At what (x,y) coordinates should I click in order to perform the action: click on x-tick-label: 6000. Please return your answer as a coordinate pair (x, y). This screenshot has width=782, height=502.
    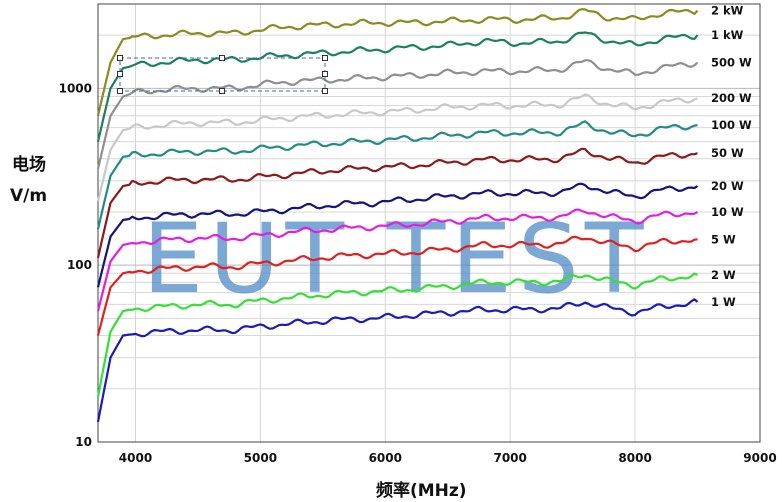
    Looking at the image, I should click on (385, 458).